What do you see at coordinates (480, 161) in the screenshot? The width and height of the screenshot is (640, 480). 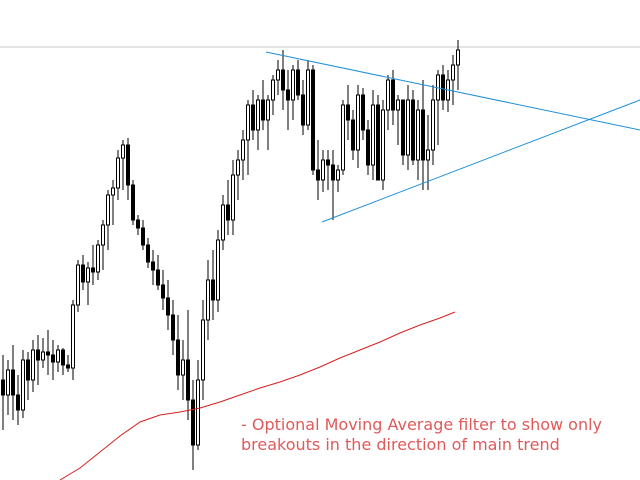 I see `lower-trendline` at bounding box center [480, 161].